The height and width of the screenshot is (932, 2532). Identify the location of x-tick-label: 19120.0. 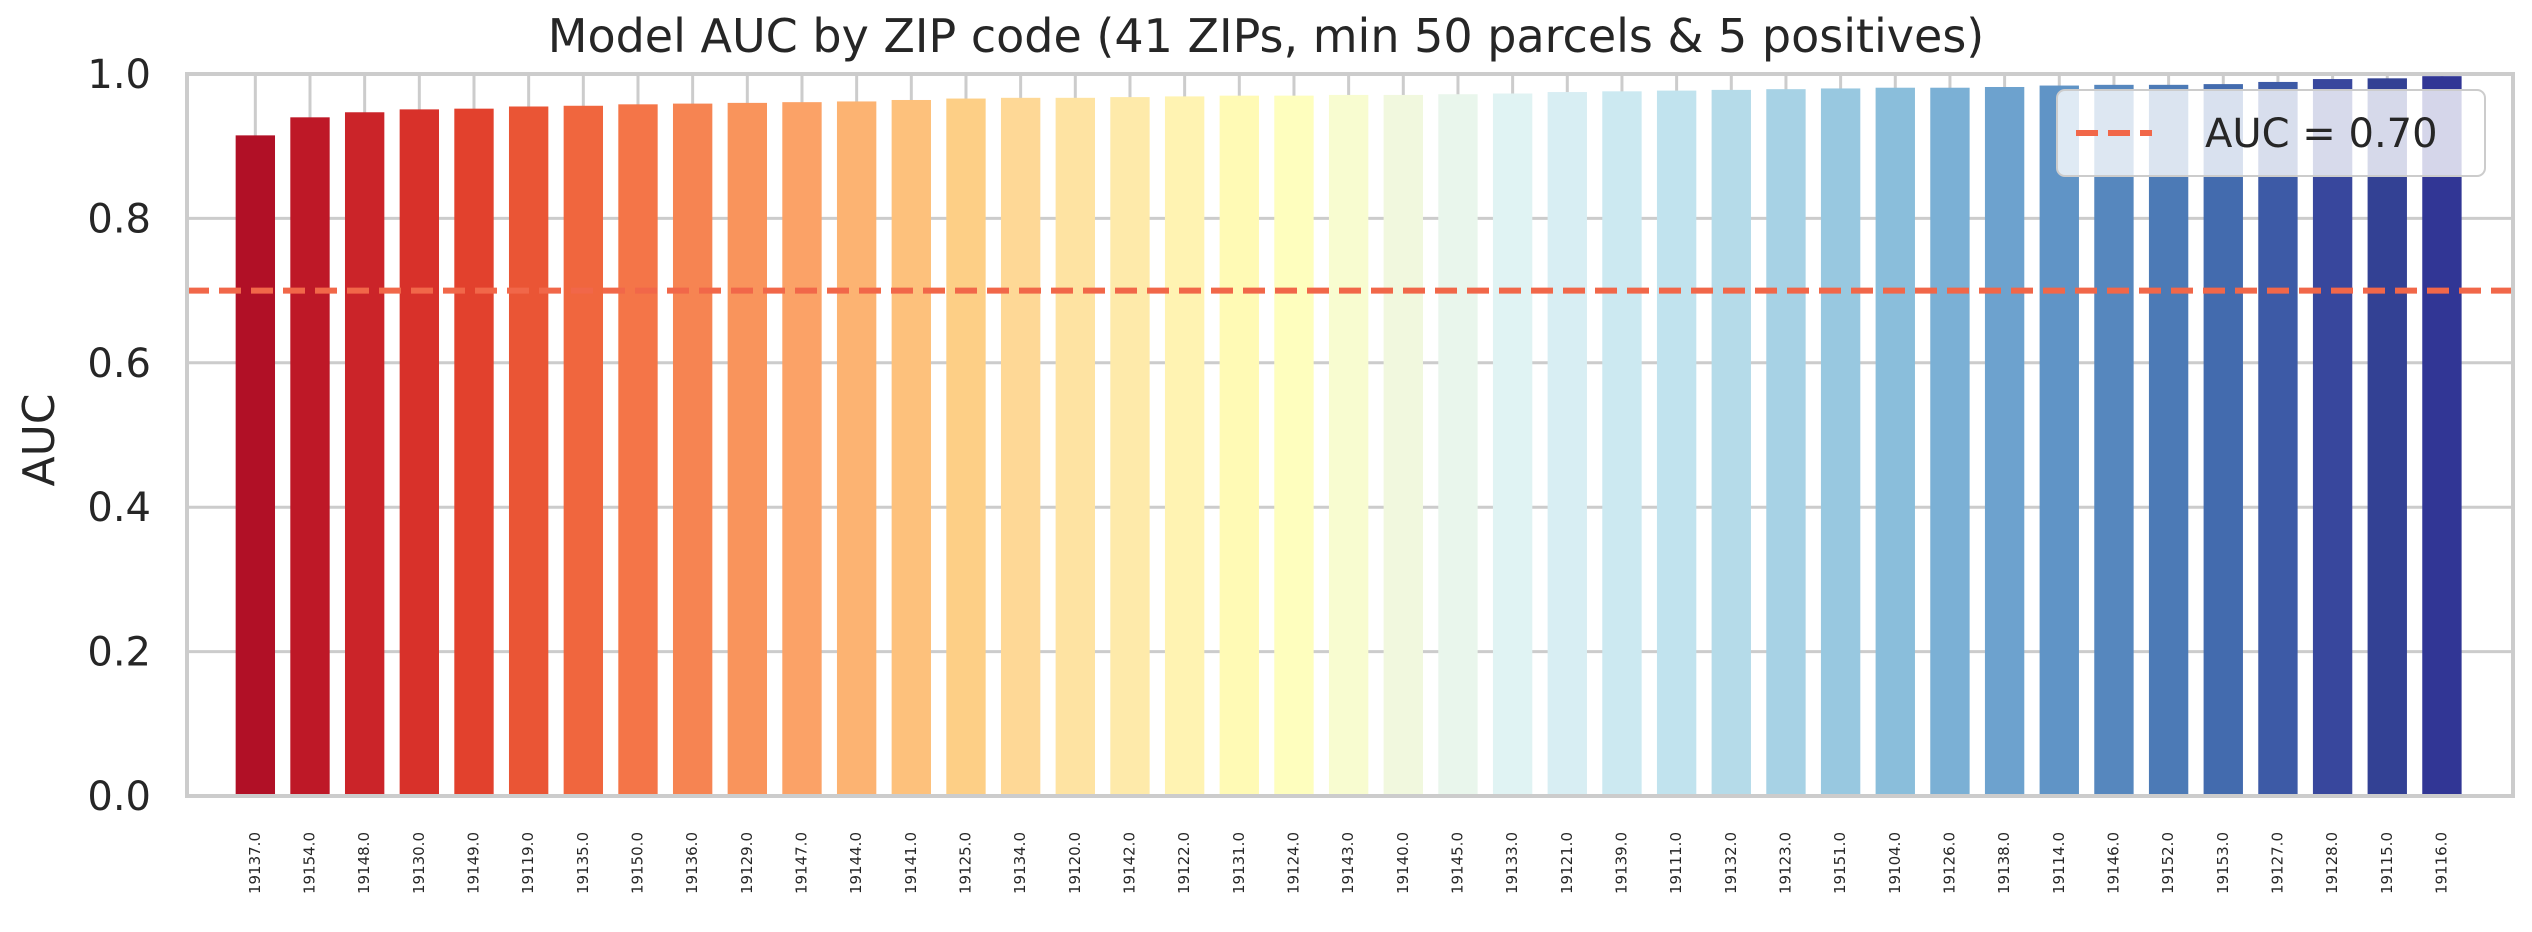
(1075, 863).